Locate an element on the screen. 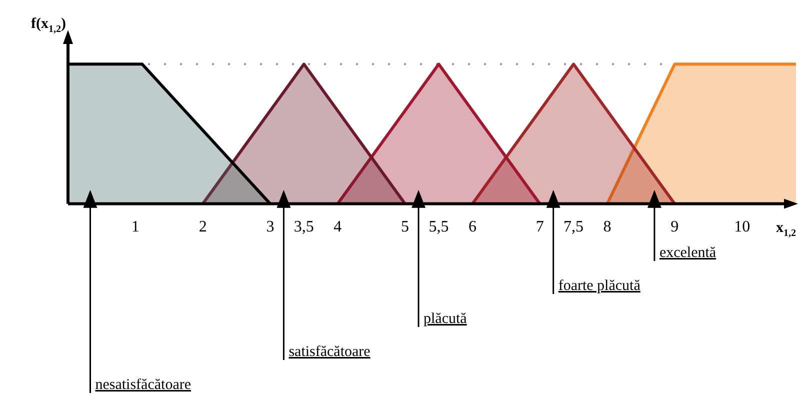 The width and height of the screenshot is (807, 409). x-tick-label: 8 is located at coordinates (607, 227).